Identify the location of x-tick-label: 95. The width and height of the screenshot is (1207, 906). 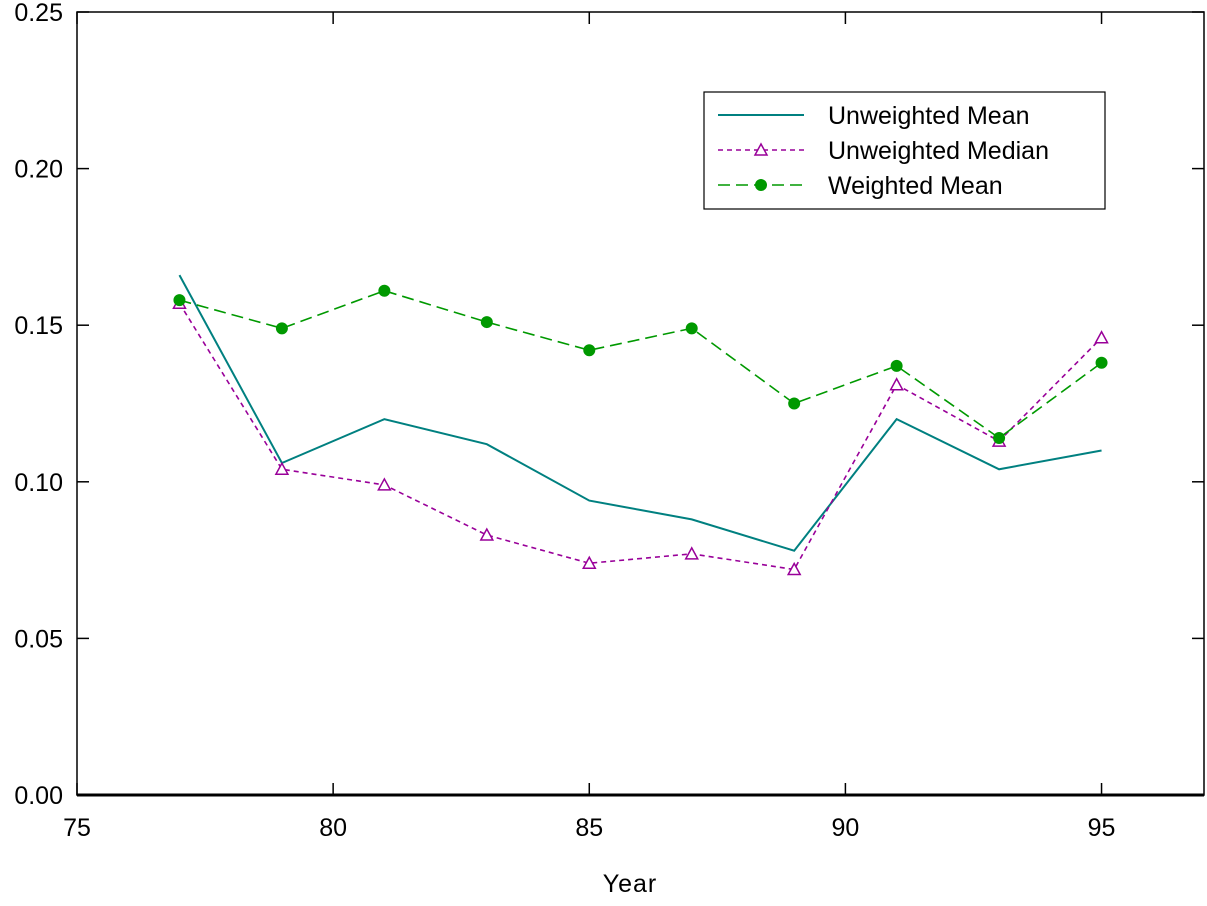
(1102, 828).